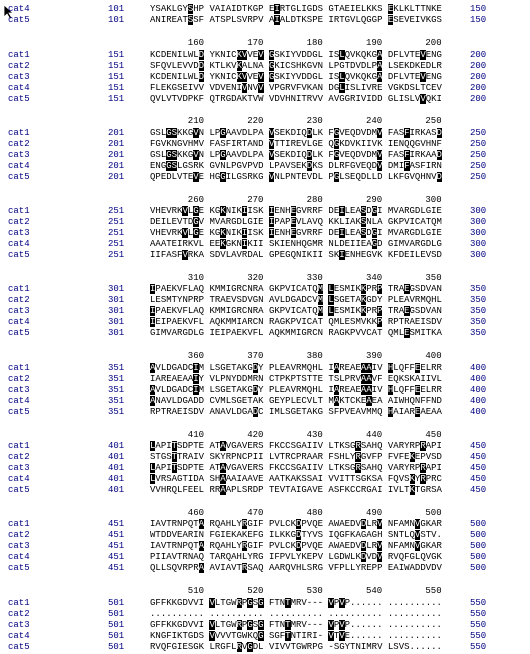 The image size is (530, 654). What do you see at coordinates (374, 121) in the screenshot?
I see `ruler-number: 240` at bounding box center [374, 121].